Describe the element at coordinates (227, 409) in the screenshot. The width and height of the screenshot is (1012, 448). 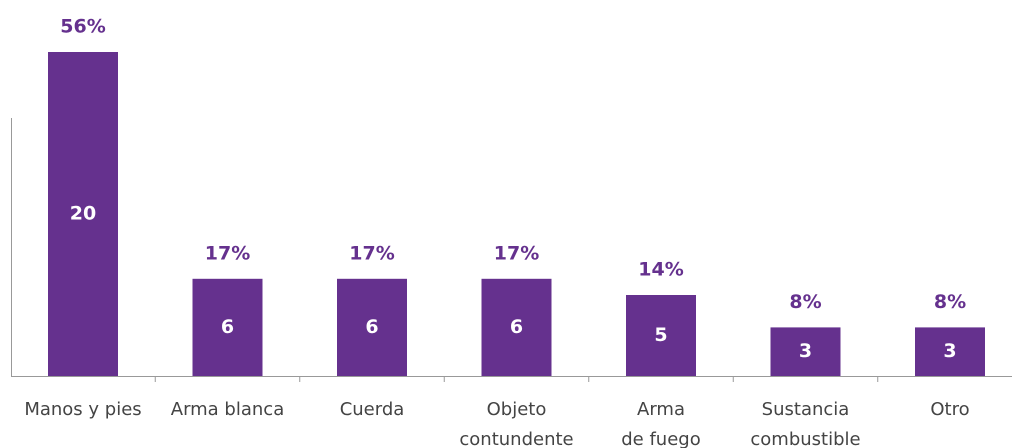
I see `x-tick-label: Arma blanca` at that location.